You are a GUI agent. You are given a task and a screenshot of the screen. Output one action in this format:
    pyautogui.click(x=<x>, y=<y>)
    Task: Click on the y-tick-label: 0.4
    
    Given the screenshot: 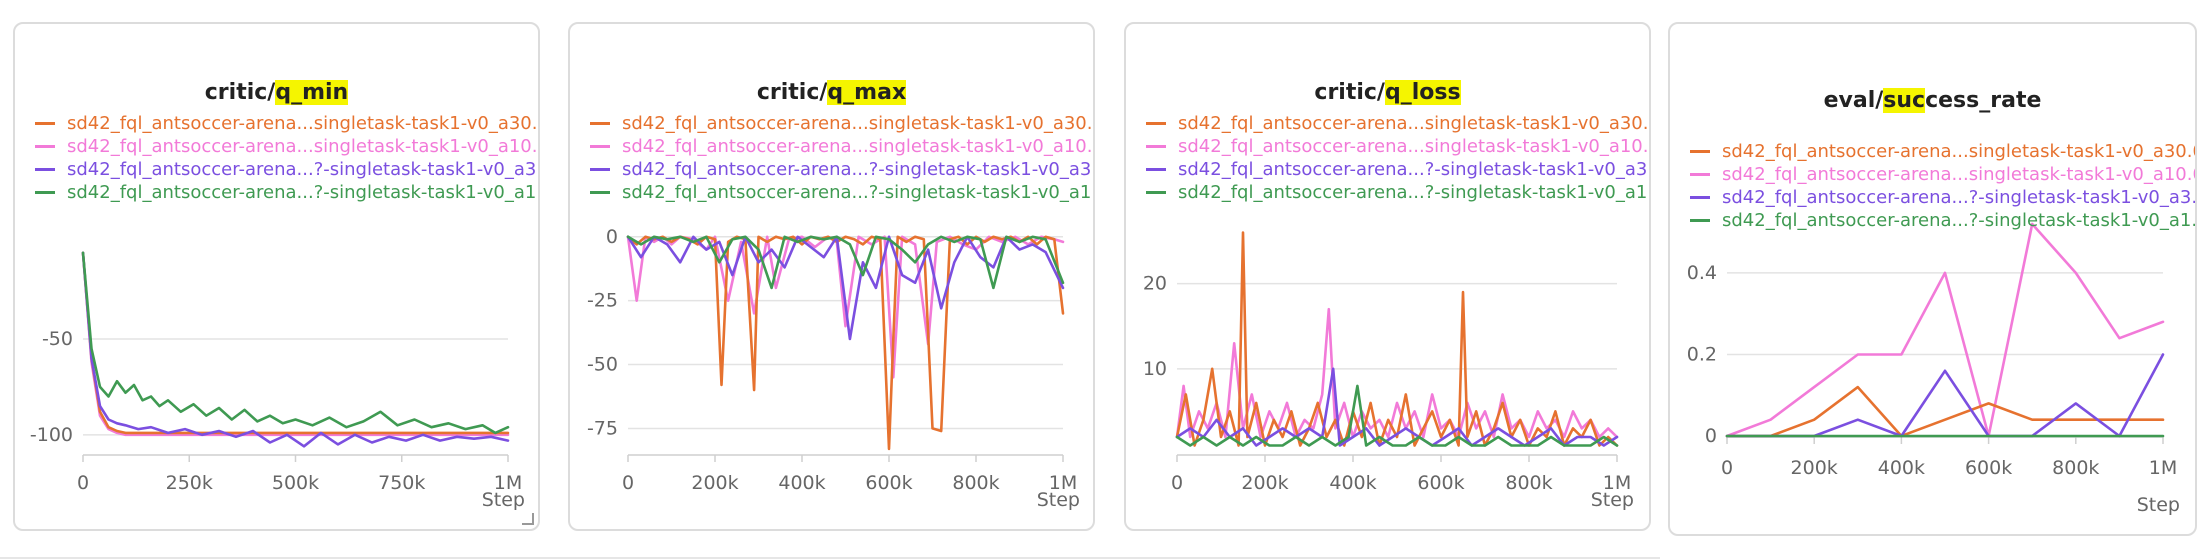 What is the action you would take?
    pyautogui.click(x=1702, y=273)
    